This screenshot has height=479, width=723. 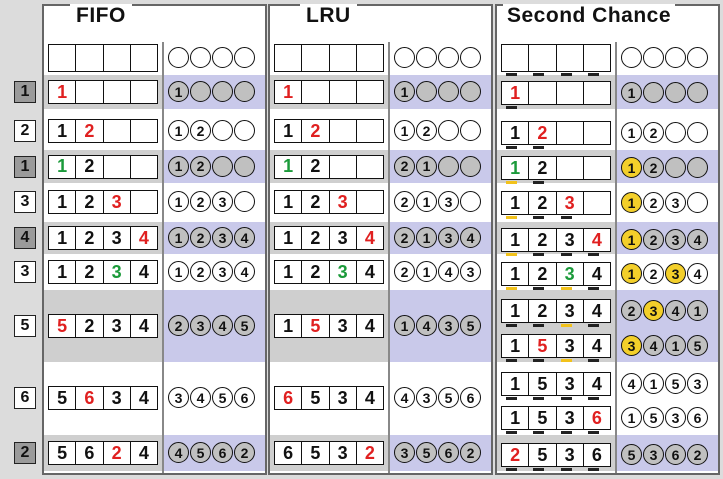 I want to click on lru-order-circles: 1, so click(x=437, y=91).